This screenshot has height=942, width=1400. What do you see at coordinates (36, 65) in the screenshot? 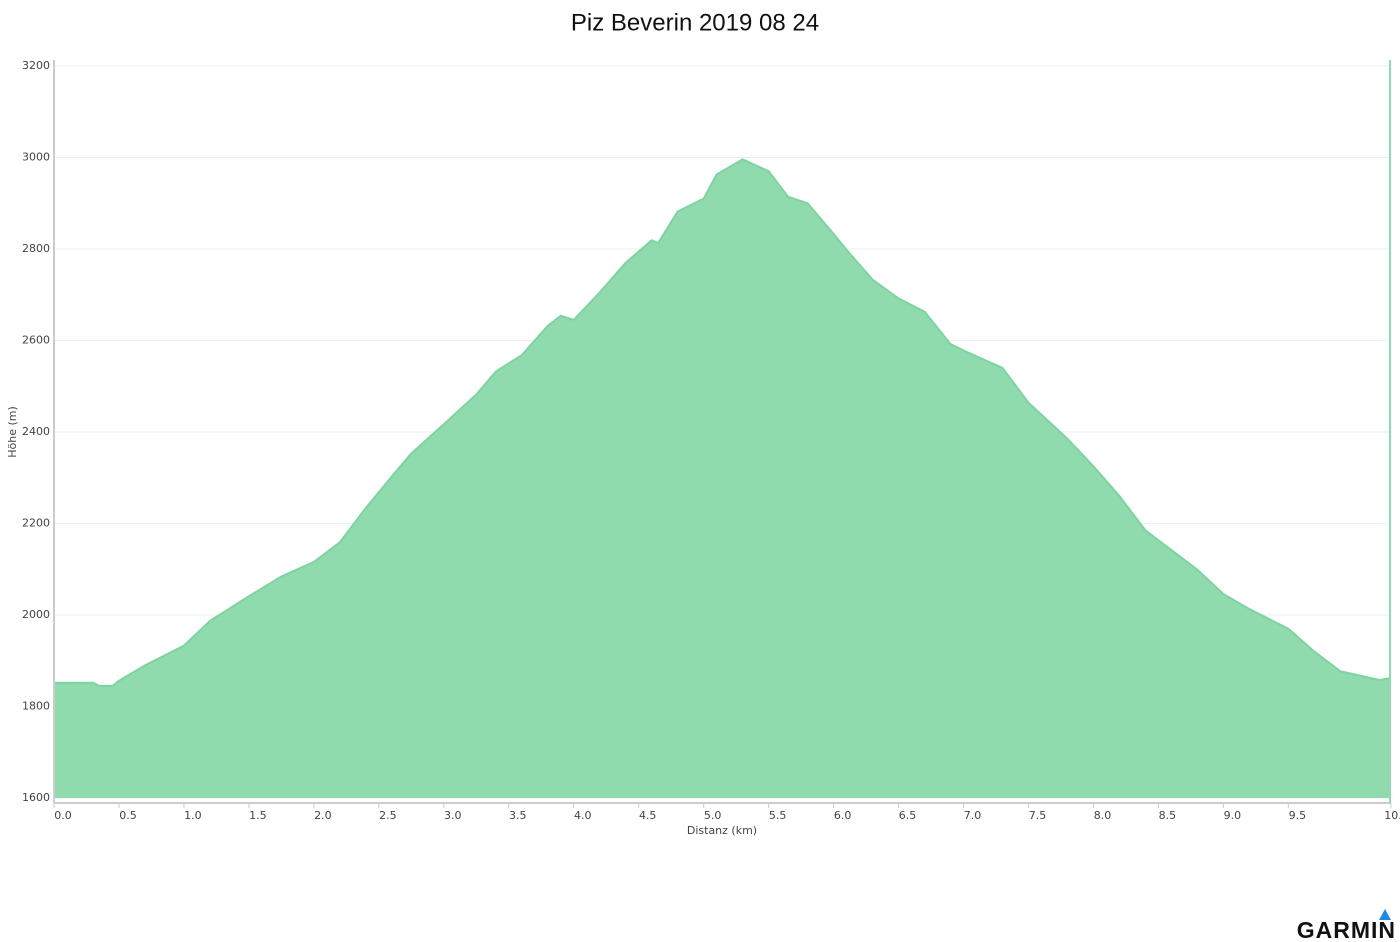
I see `y-tick-label: 3200` at bounding box center [36, 65].